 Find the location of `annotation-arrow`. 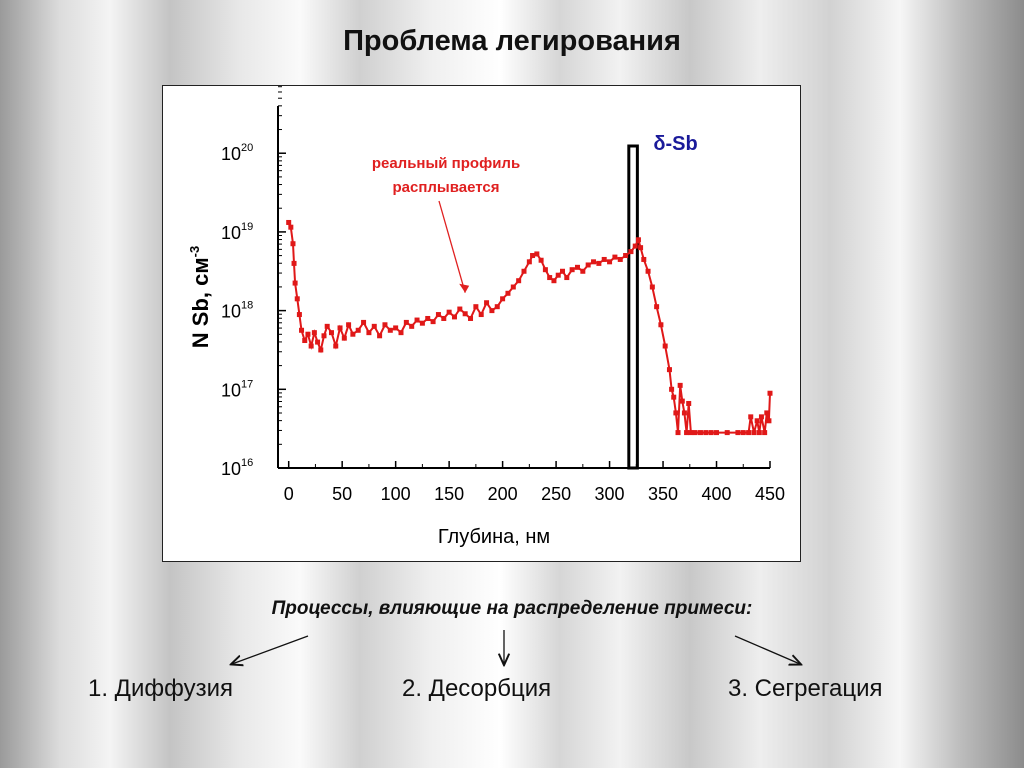

annotation-arrow is located at coordinates (452, 246).